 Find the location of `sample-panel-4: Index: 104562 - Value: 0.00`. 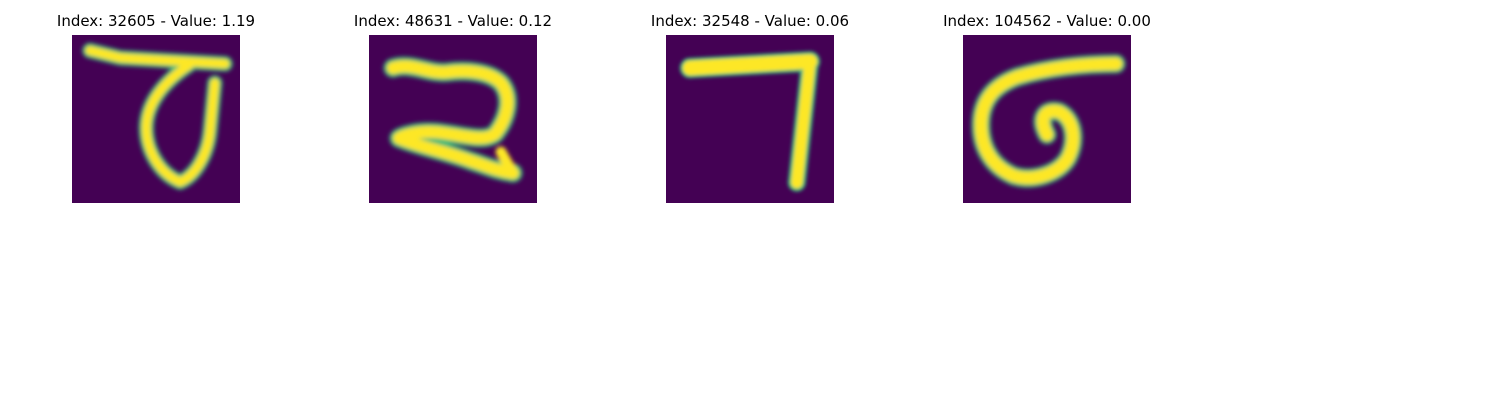

sample-panel-4: Index: 104562 - Value: 0.00 is located at coordinates (1047, 105).